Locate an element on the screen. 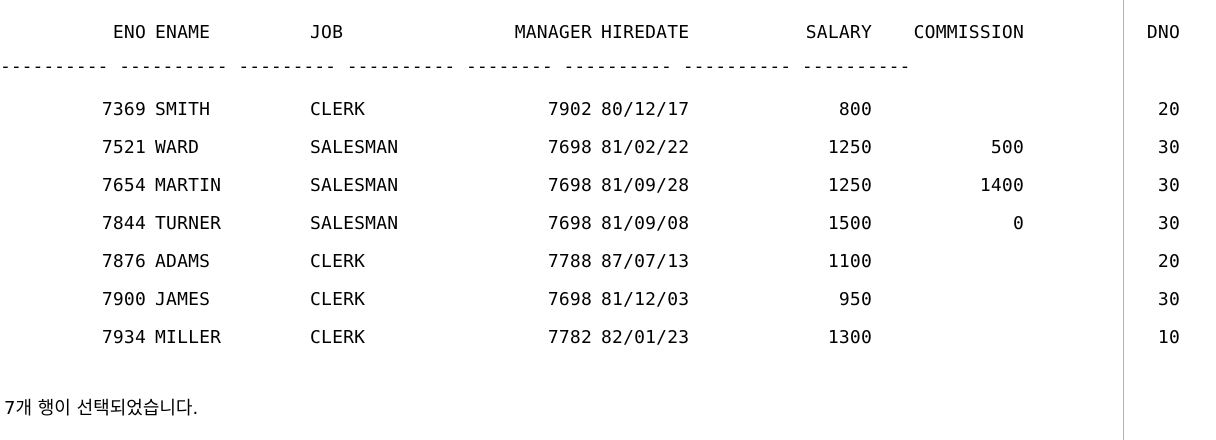 This screenshot has height=440, width=1216. cell-hiredate: 81/12/03 is located at coordinates (645, 299).